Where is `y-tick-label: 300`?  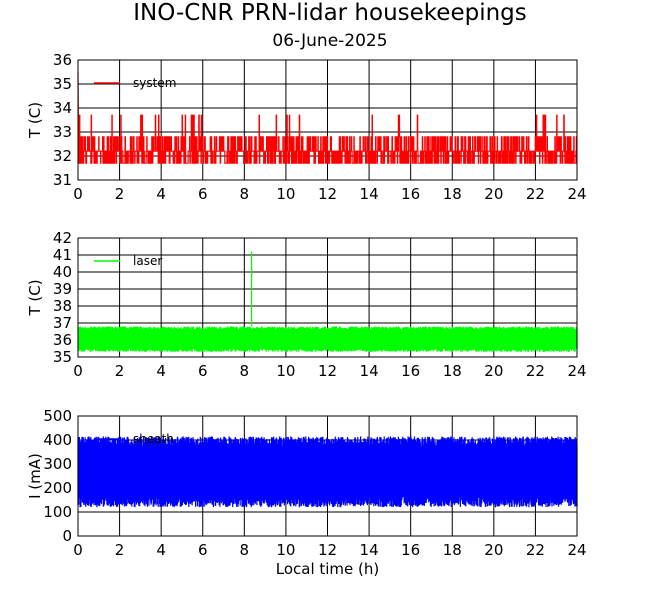
y-tick-label: 300 is located at coordinates (57, 464).